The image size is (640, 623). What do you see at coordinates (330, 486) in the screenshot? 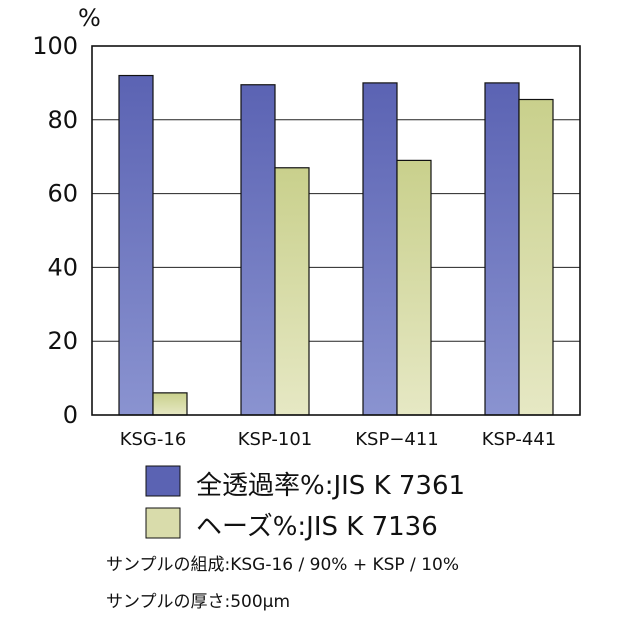
I see `legend-label-transmittance: 全透過率%:JIS K 7361` at bounding box center [330, 486].